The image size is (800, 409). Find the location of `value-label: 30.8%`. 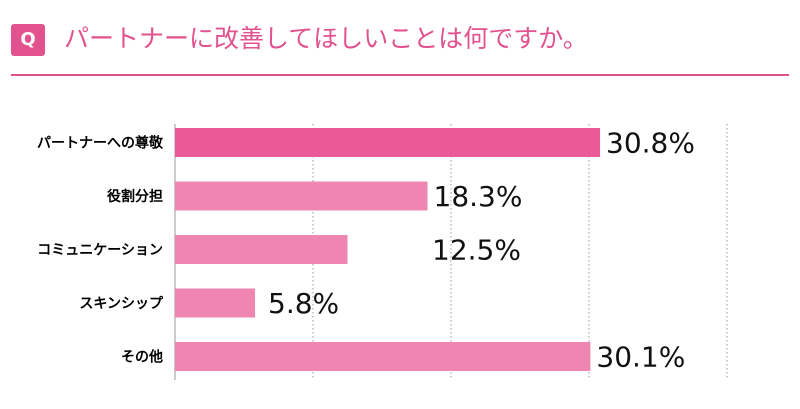

value-label: 30.8% is located at coordinates (650, 143).